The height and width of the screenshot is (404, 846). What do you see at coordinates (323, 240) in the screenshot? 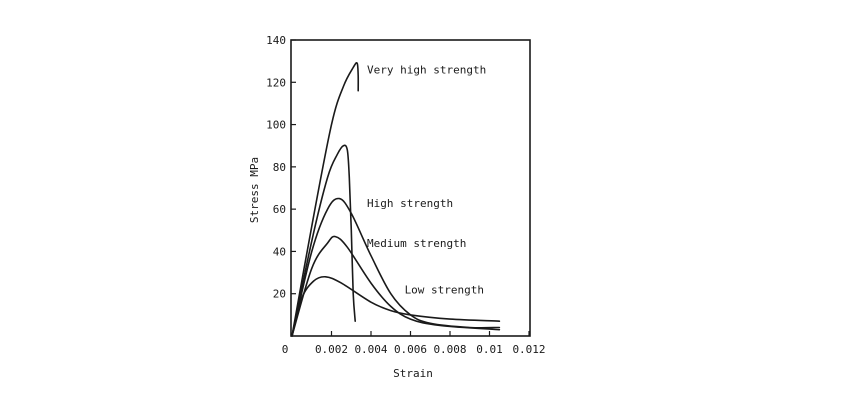
I see `curve-high-strength` at bounding box center [323, 240].